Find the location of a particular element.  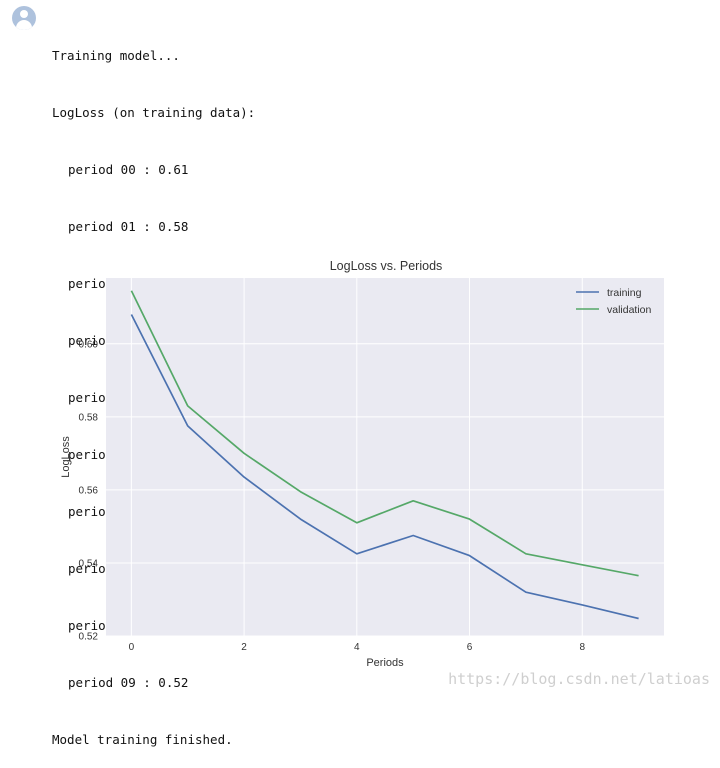

x-tick-labels: 0 2 4 6 8 is located at coordinates (357, 647).